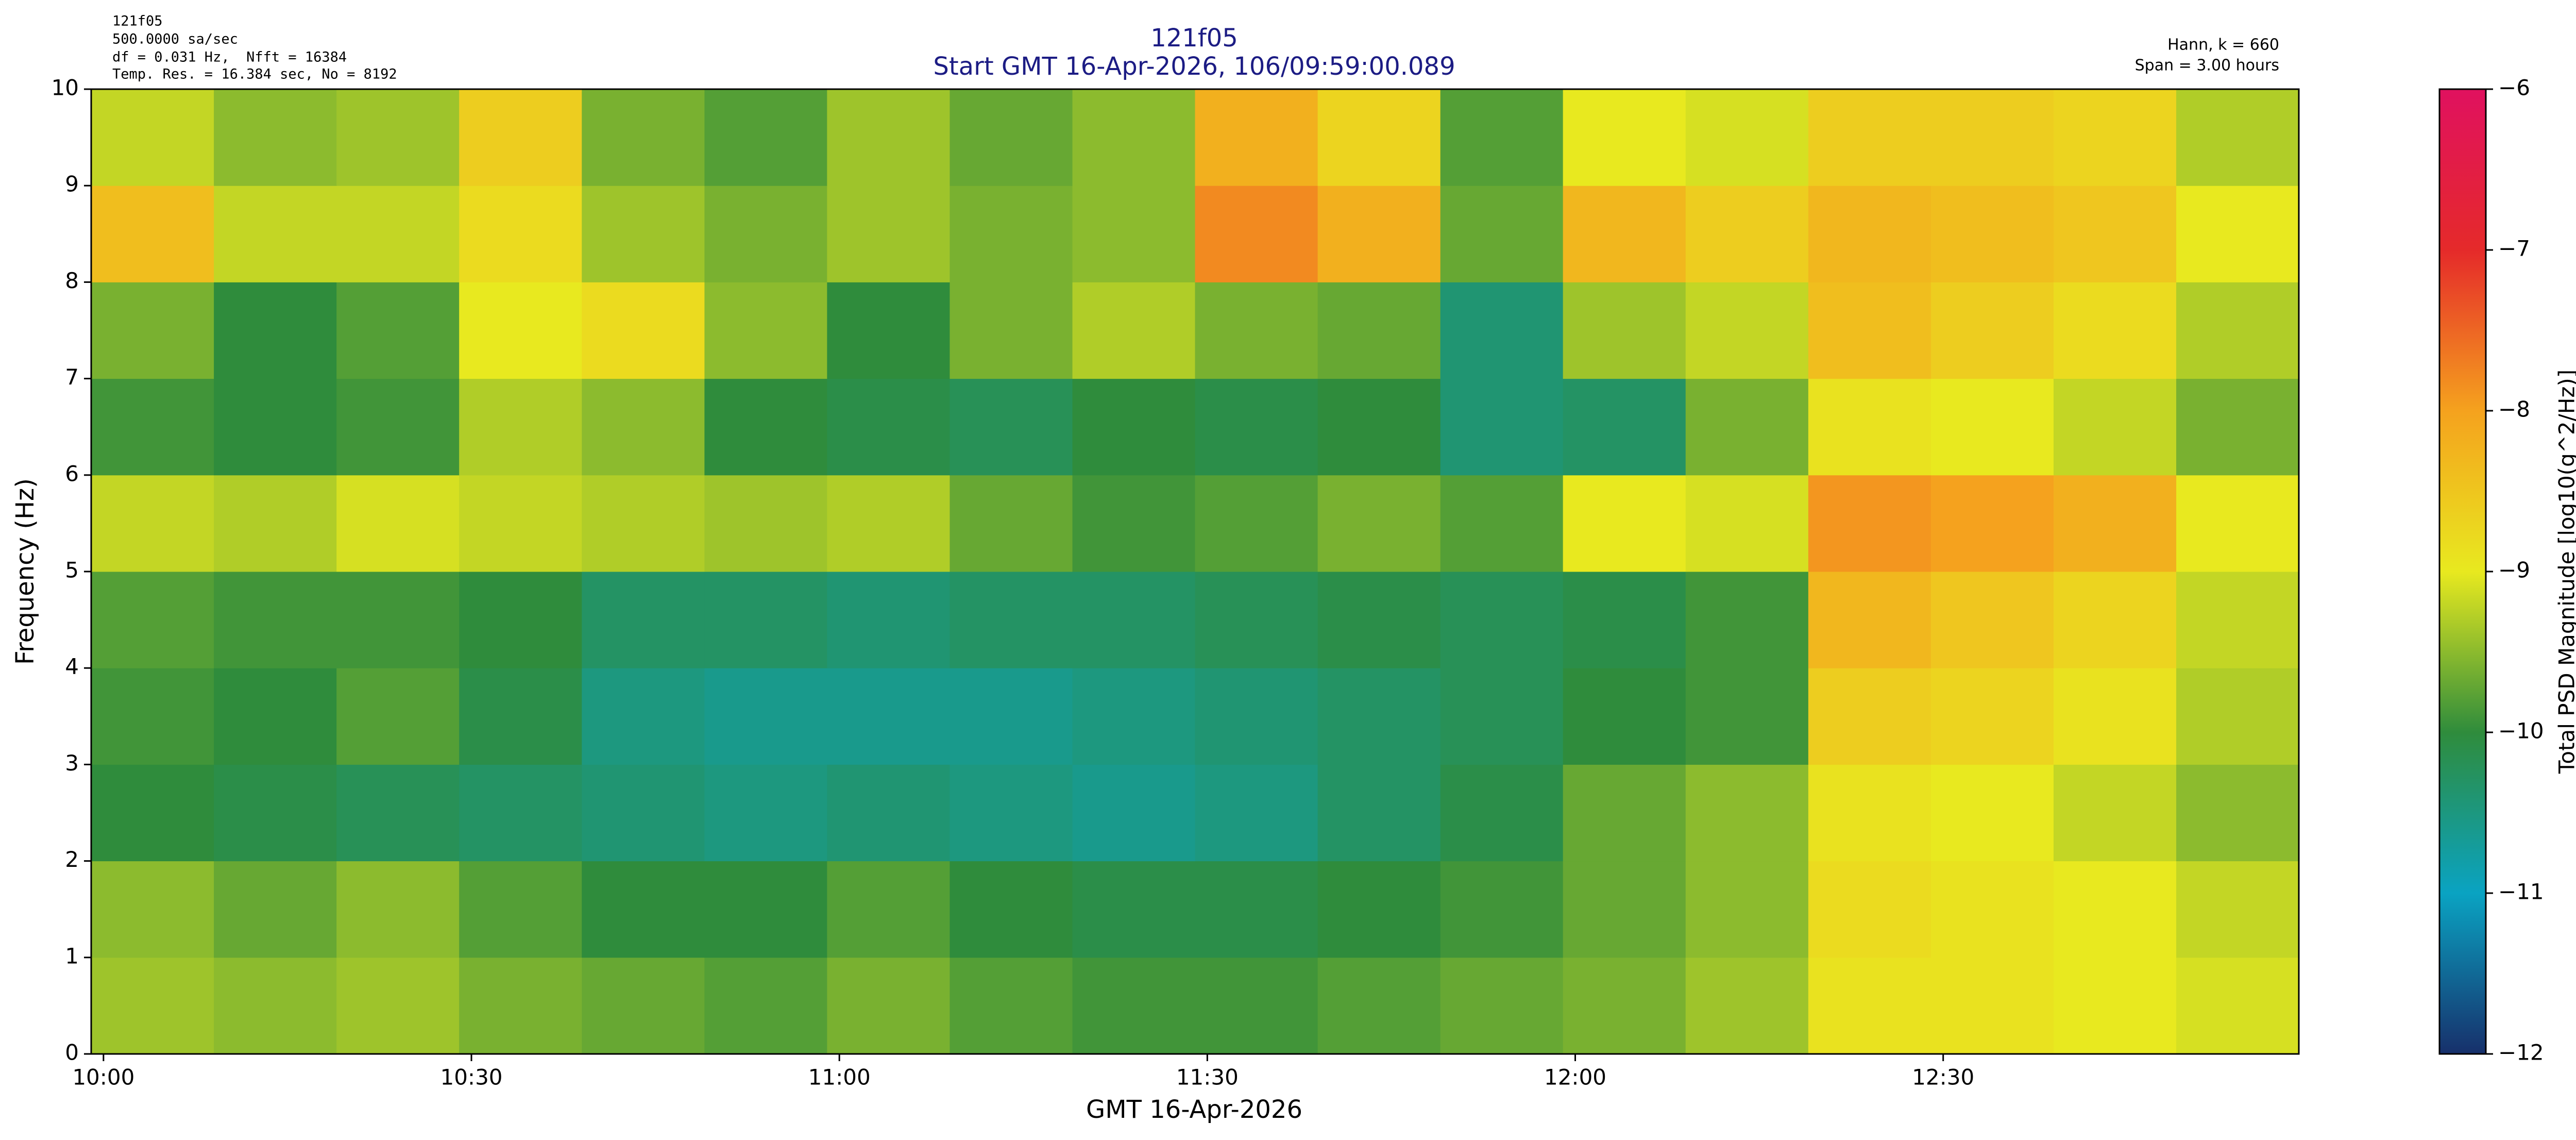 This screenshot has height=1140, width=2576. I want to click on y-tick-label: 3, so click(72, 763).